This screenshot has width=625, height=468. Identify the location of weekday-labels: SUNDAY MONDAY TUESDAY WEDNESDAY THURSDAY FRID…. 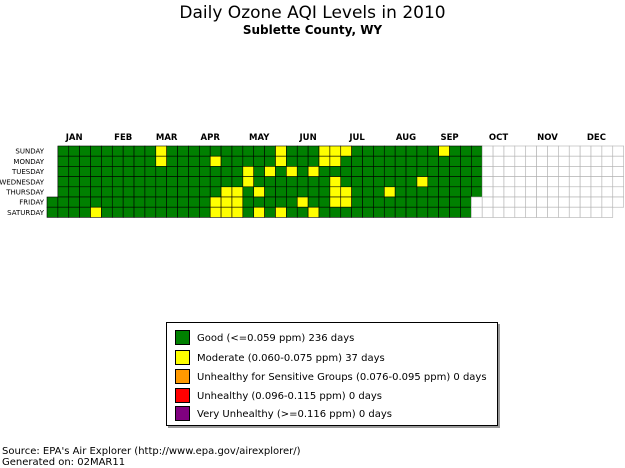
(22, 182).